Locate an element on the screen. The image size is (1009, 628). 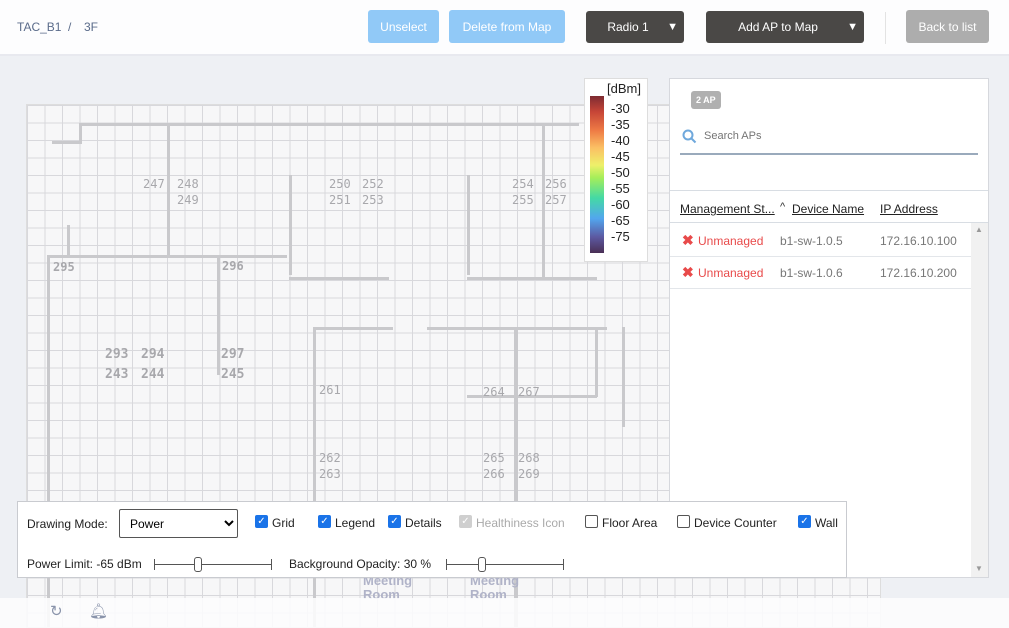
healthiness-icon-checkbox: ✓ is located at coordinates (465, 521).